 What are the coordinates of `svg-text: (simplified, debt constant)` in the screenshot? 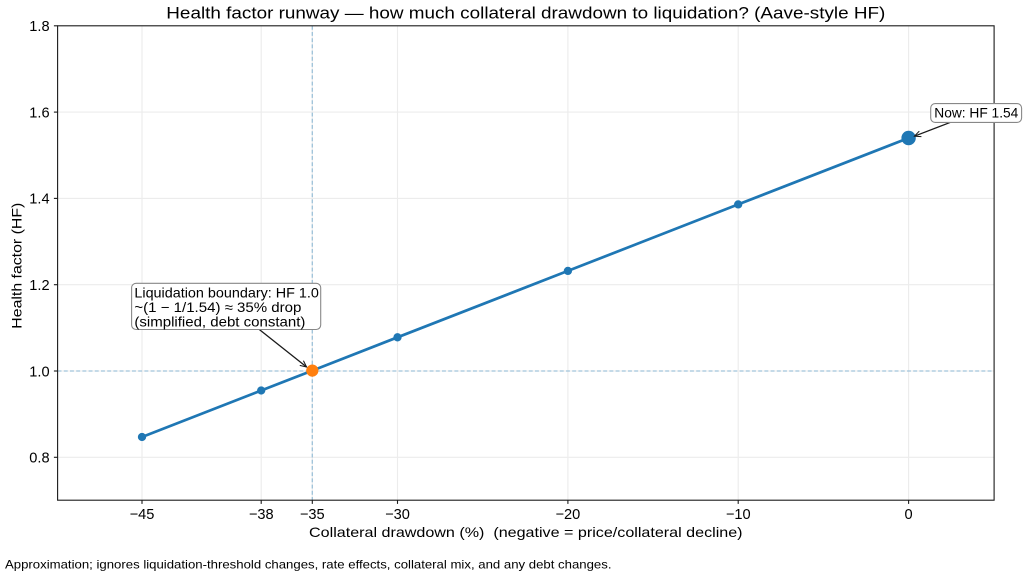 It's located at (219, 321).